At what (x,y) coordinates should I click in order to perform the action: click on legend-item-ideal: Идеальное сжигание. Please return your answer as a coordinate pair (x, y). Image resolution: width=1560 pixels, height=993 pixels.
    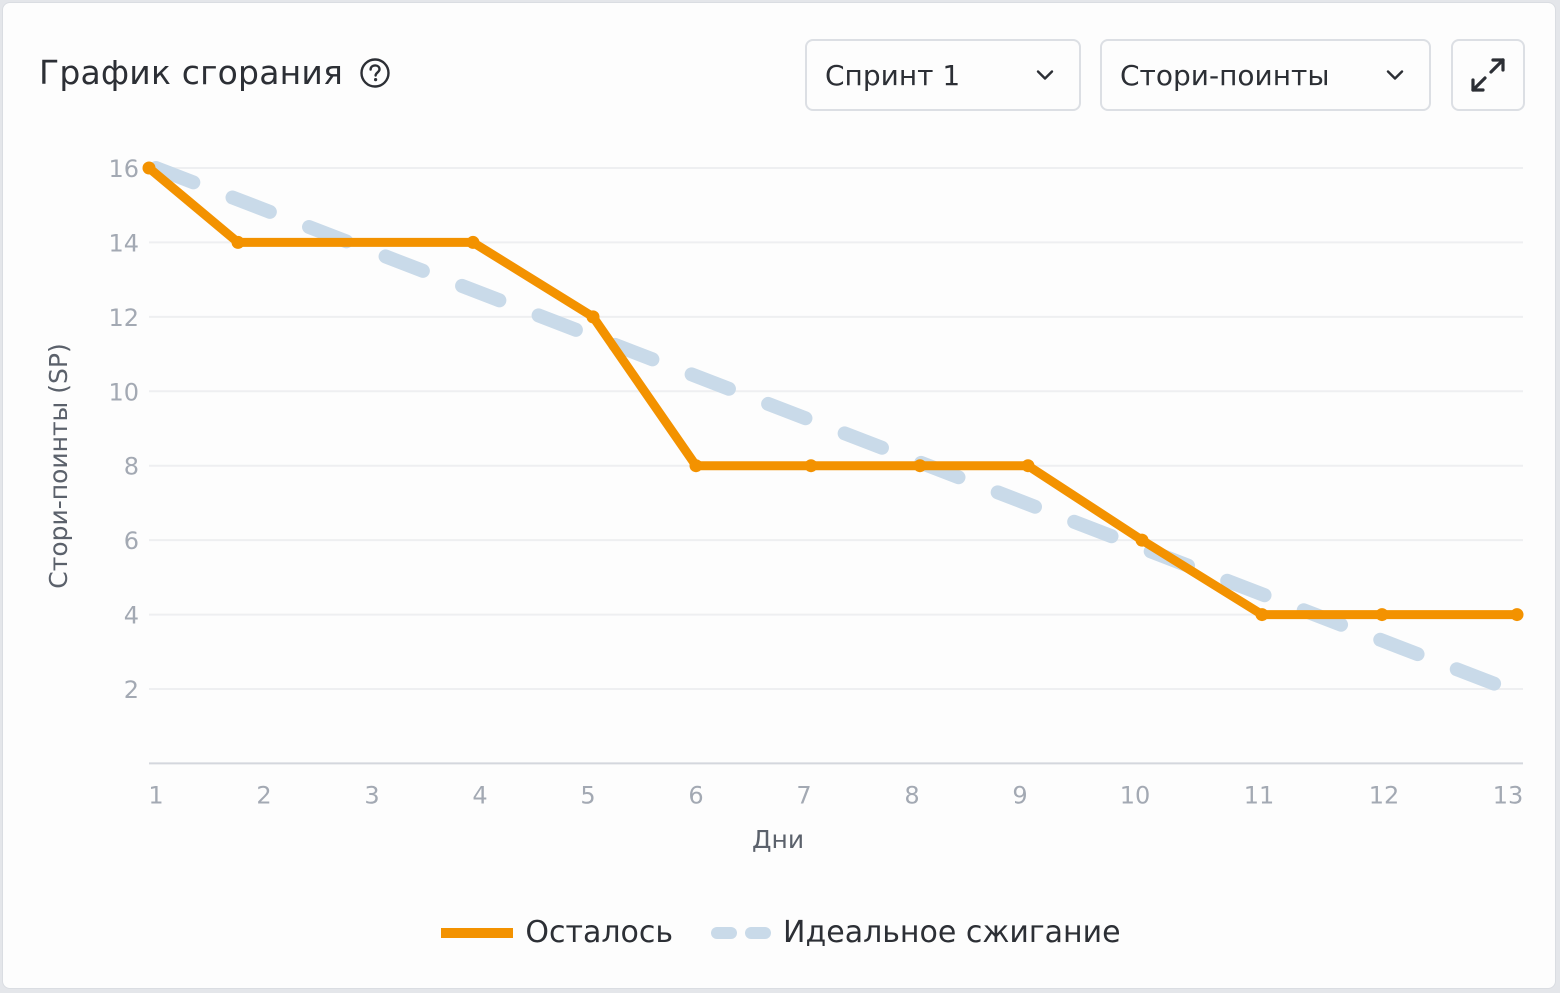
    Looking at the image, I should click on (916, 932).